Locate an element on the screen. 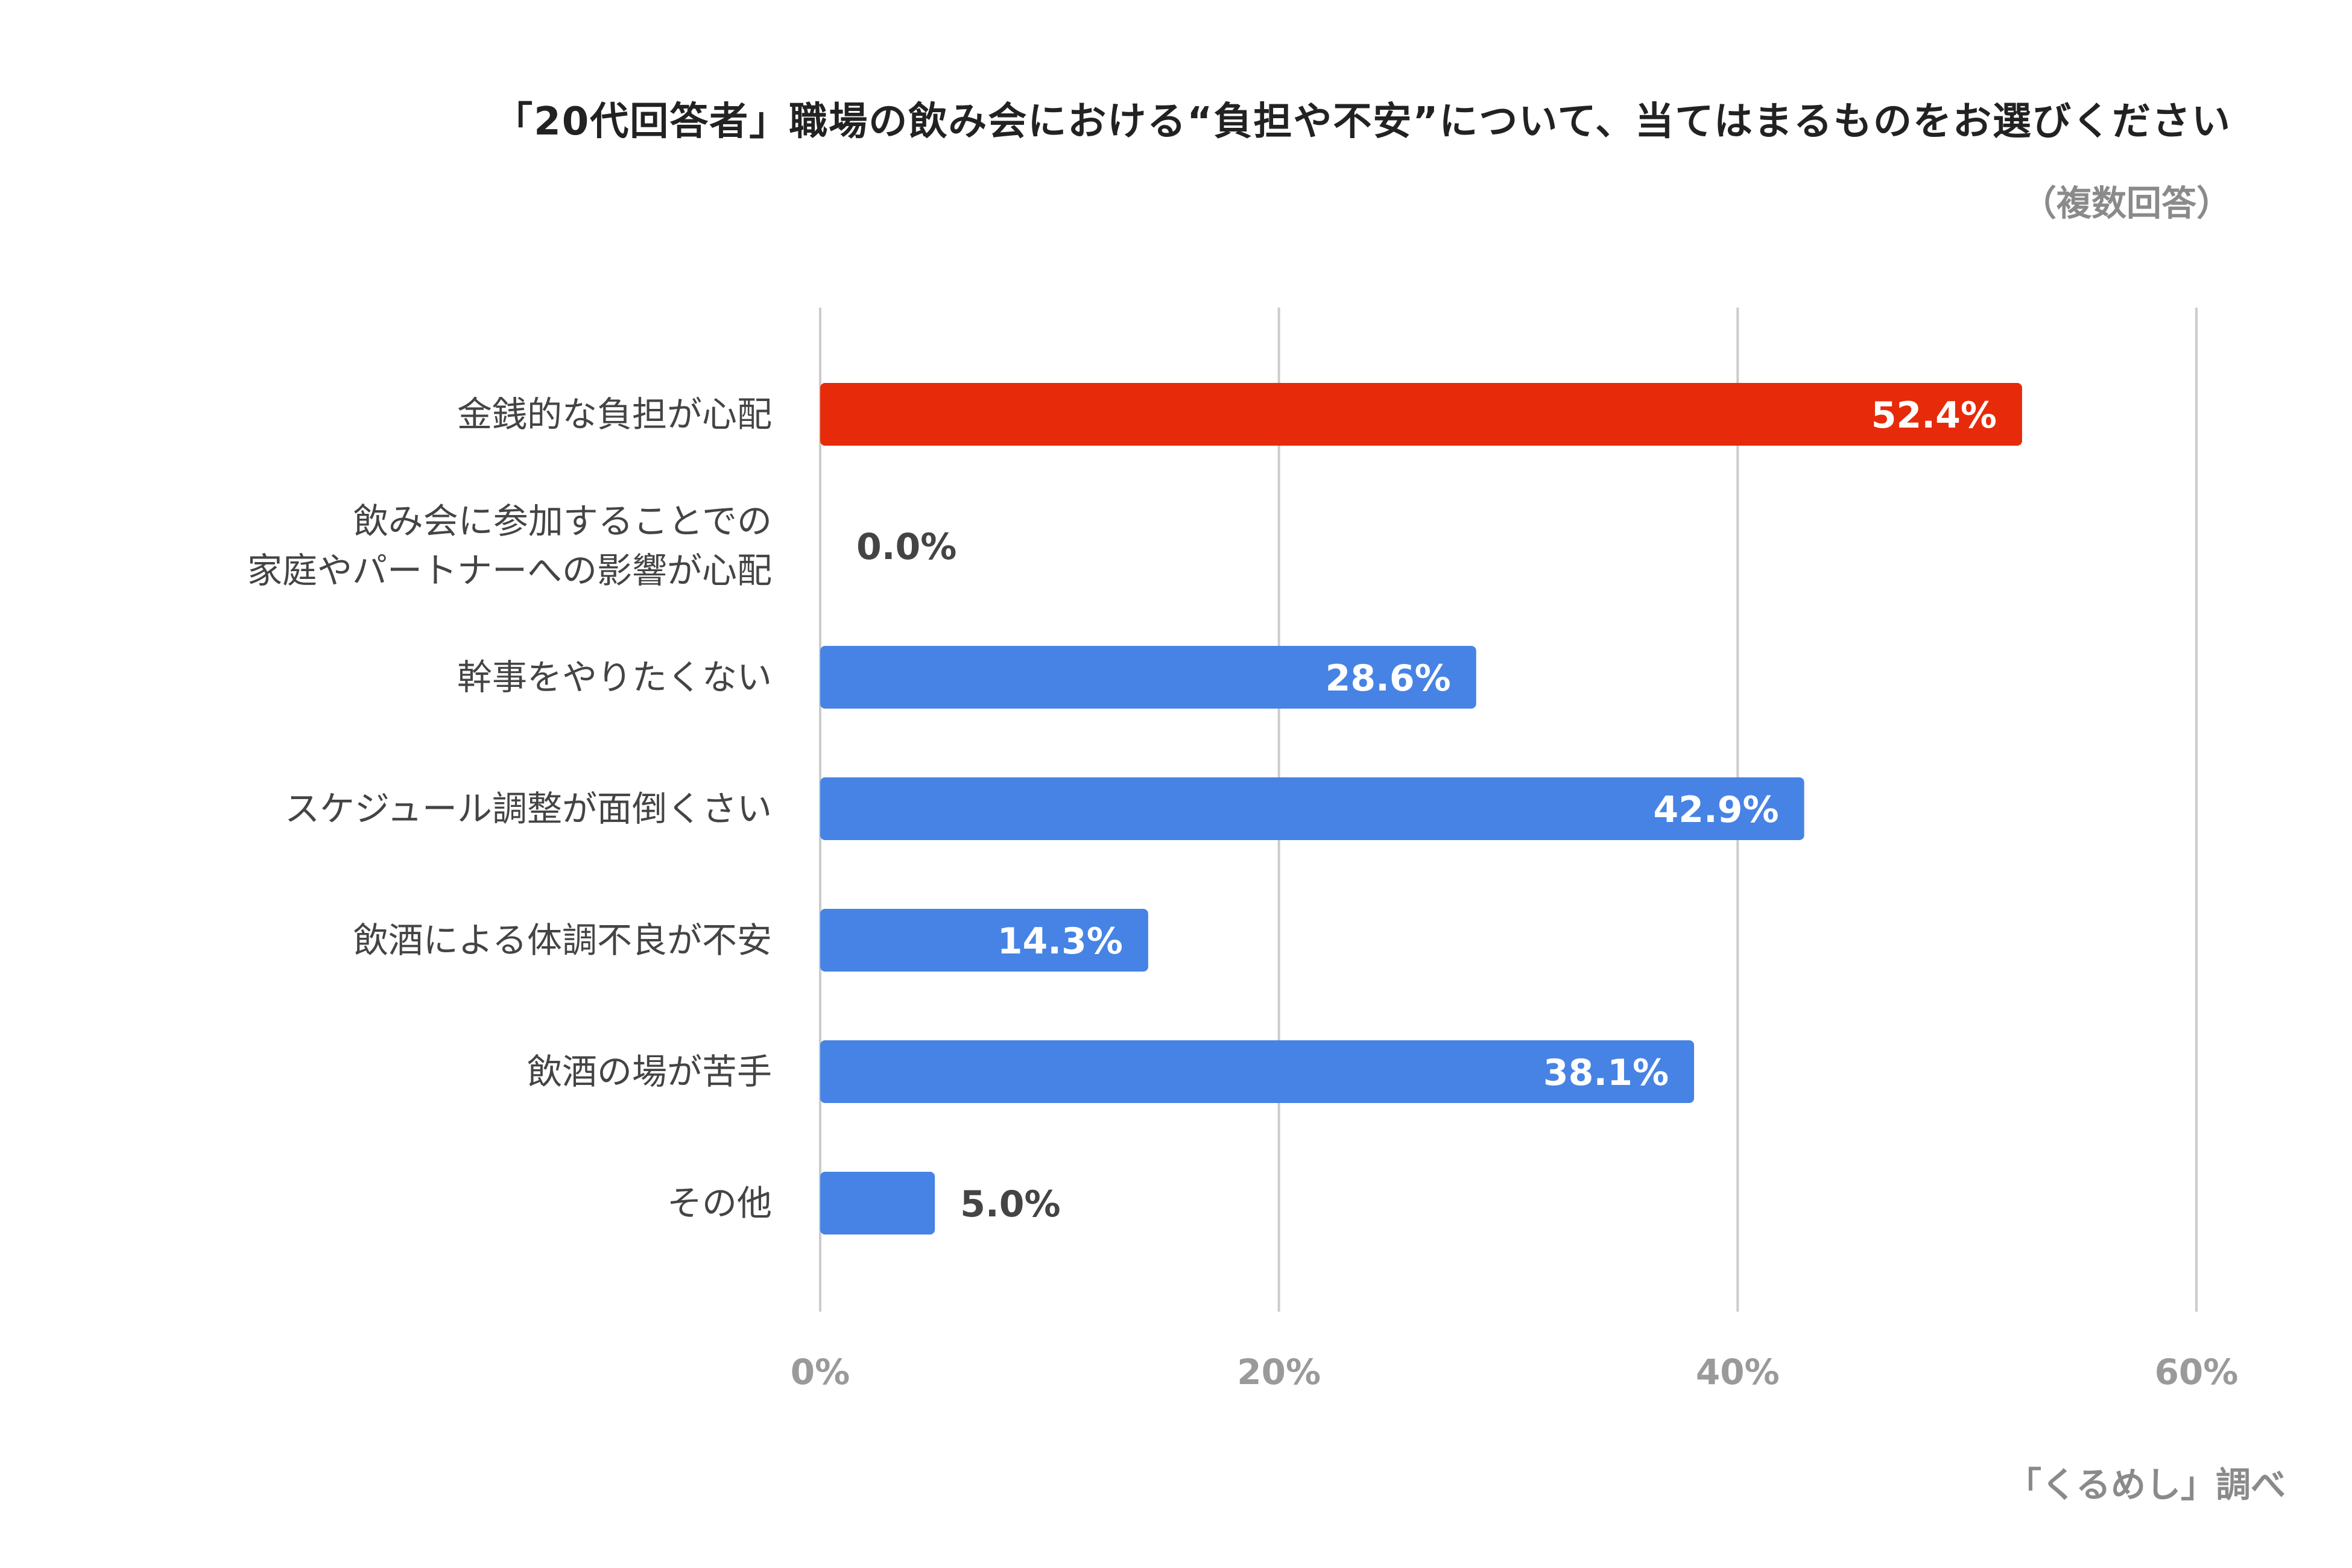 The height and width of the screenshot is (1568, 2352). category-label: 飲酒の場が苦手 is located at coordinates (649, 1071).